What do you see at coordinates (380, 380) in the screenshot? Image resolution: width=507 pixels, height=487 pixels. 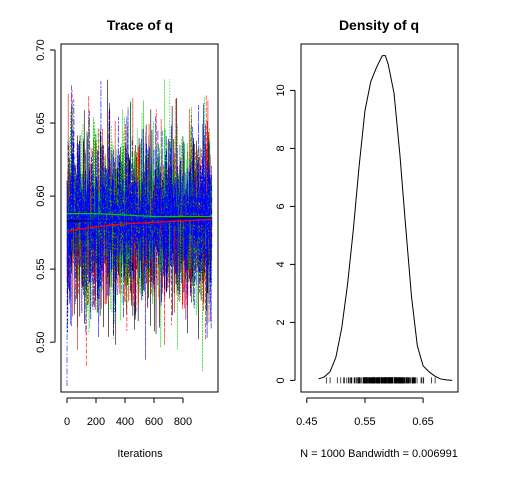 I see `density-rug` at bounding box center [380, 380].